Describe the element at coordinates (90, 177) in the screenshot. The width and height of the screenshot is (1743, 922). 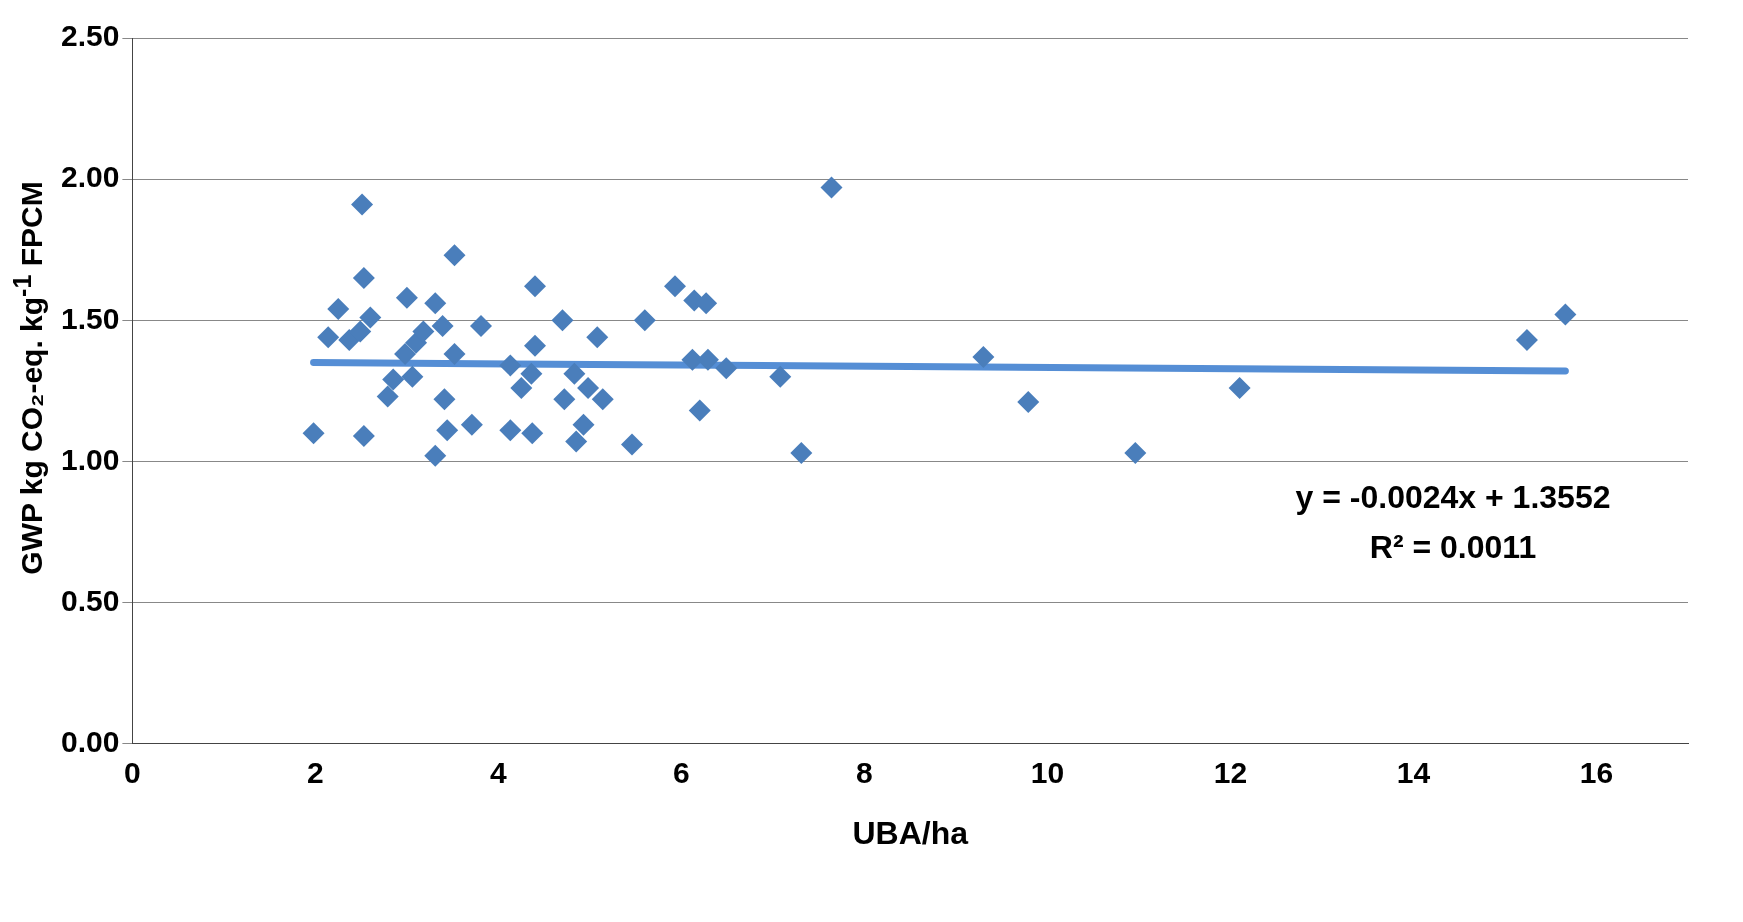
I see `y-tick-label: 2.00` at that location.